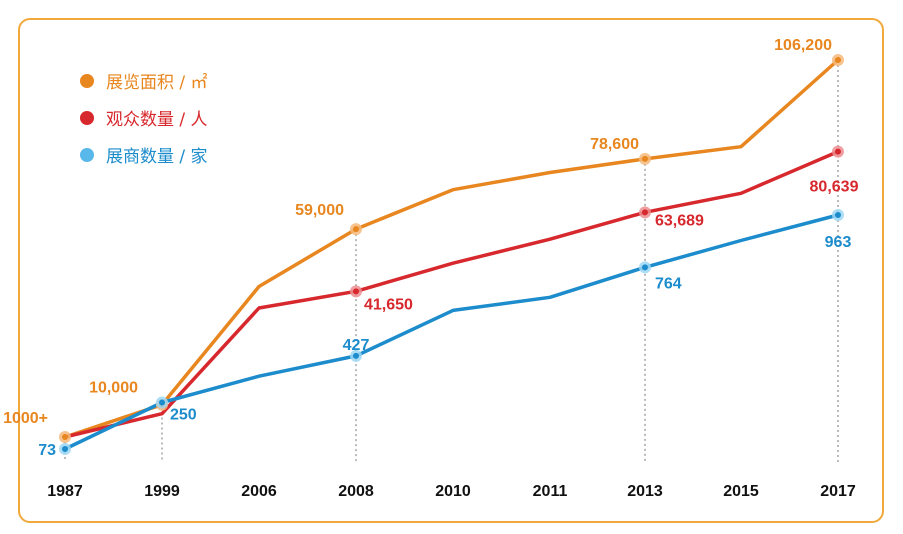  What do you see at coordinates (65, 491) in the screenshot?
I see `x-tick-label: 1987` at bounding box center [65, 491].